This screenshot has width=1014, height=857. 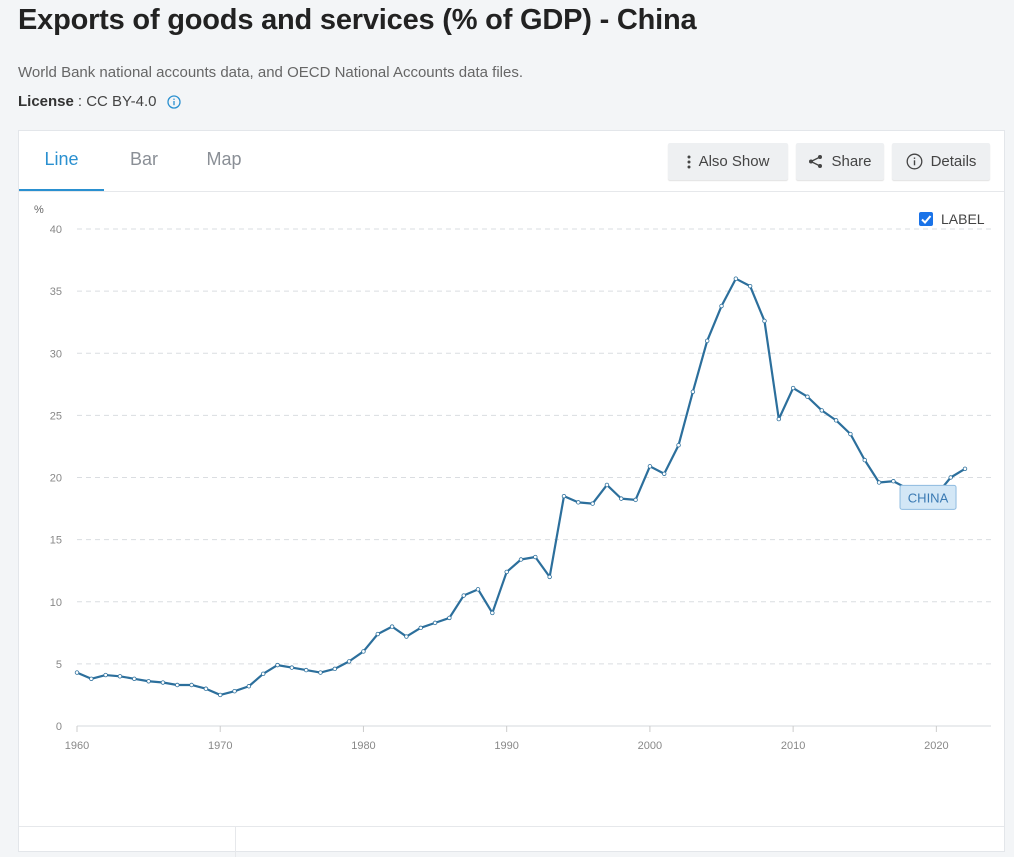 What do you see at coordinates (56, 230) in the screenshot?
I see `y-tick-label: 40` at bounding box center [56, 230].